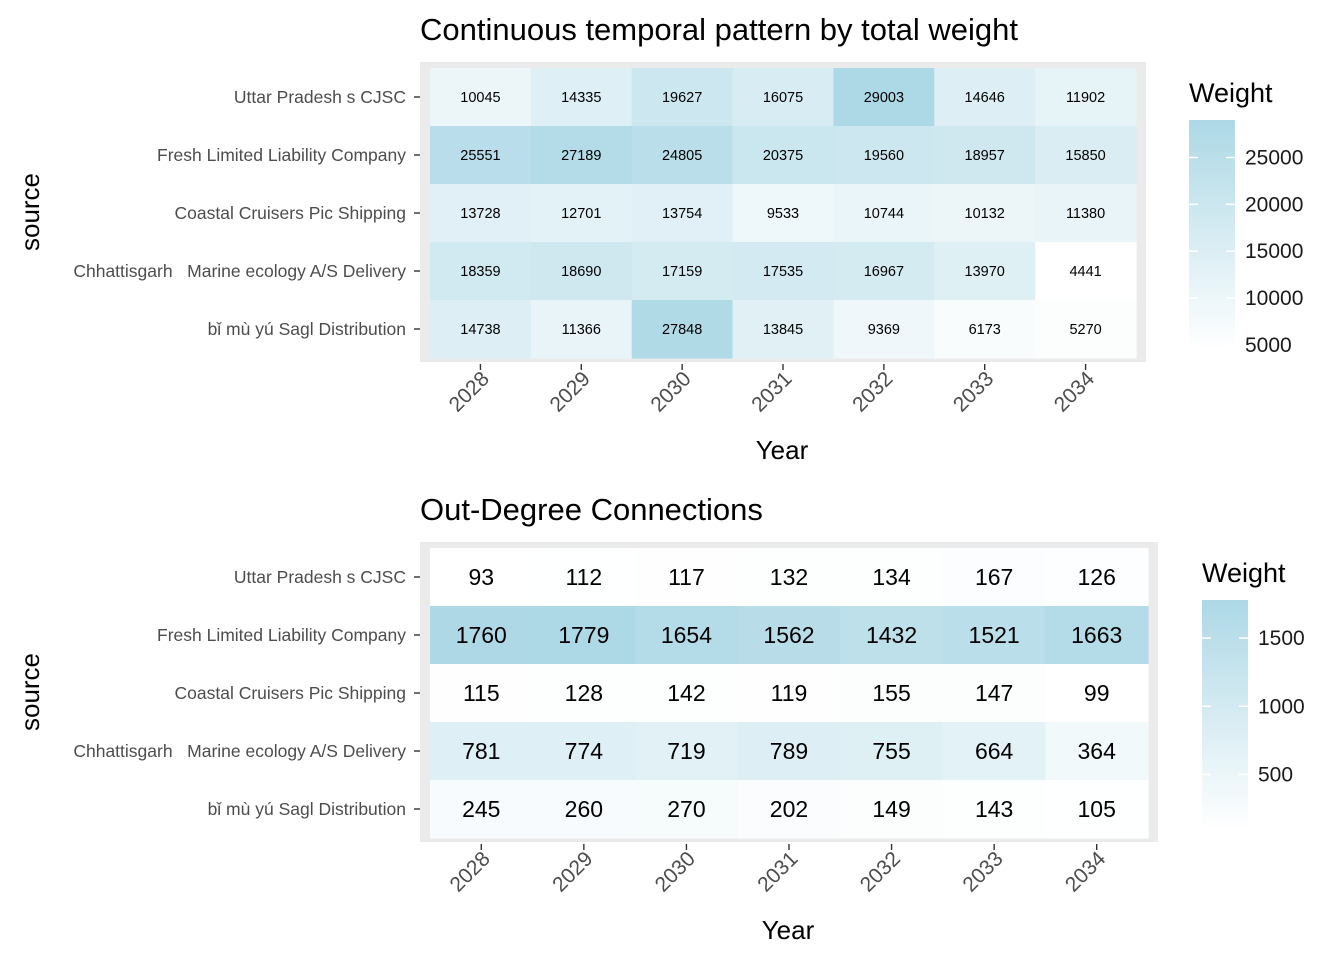 This screenshot has width=1344, height=960. What do you see at coordinates (281, 155) in the screenshot?
I see `y-tick-label: Fresh Limited Liability Company` at bounding box center [281, 155].